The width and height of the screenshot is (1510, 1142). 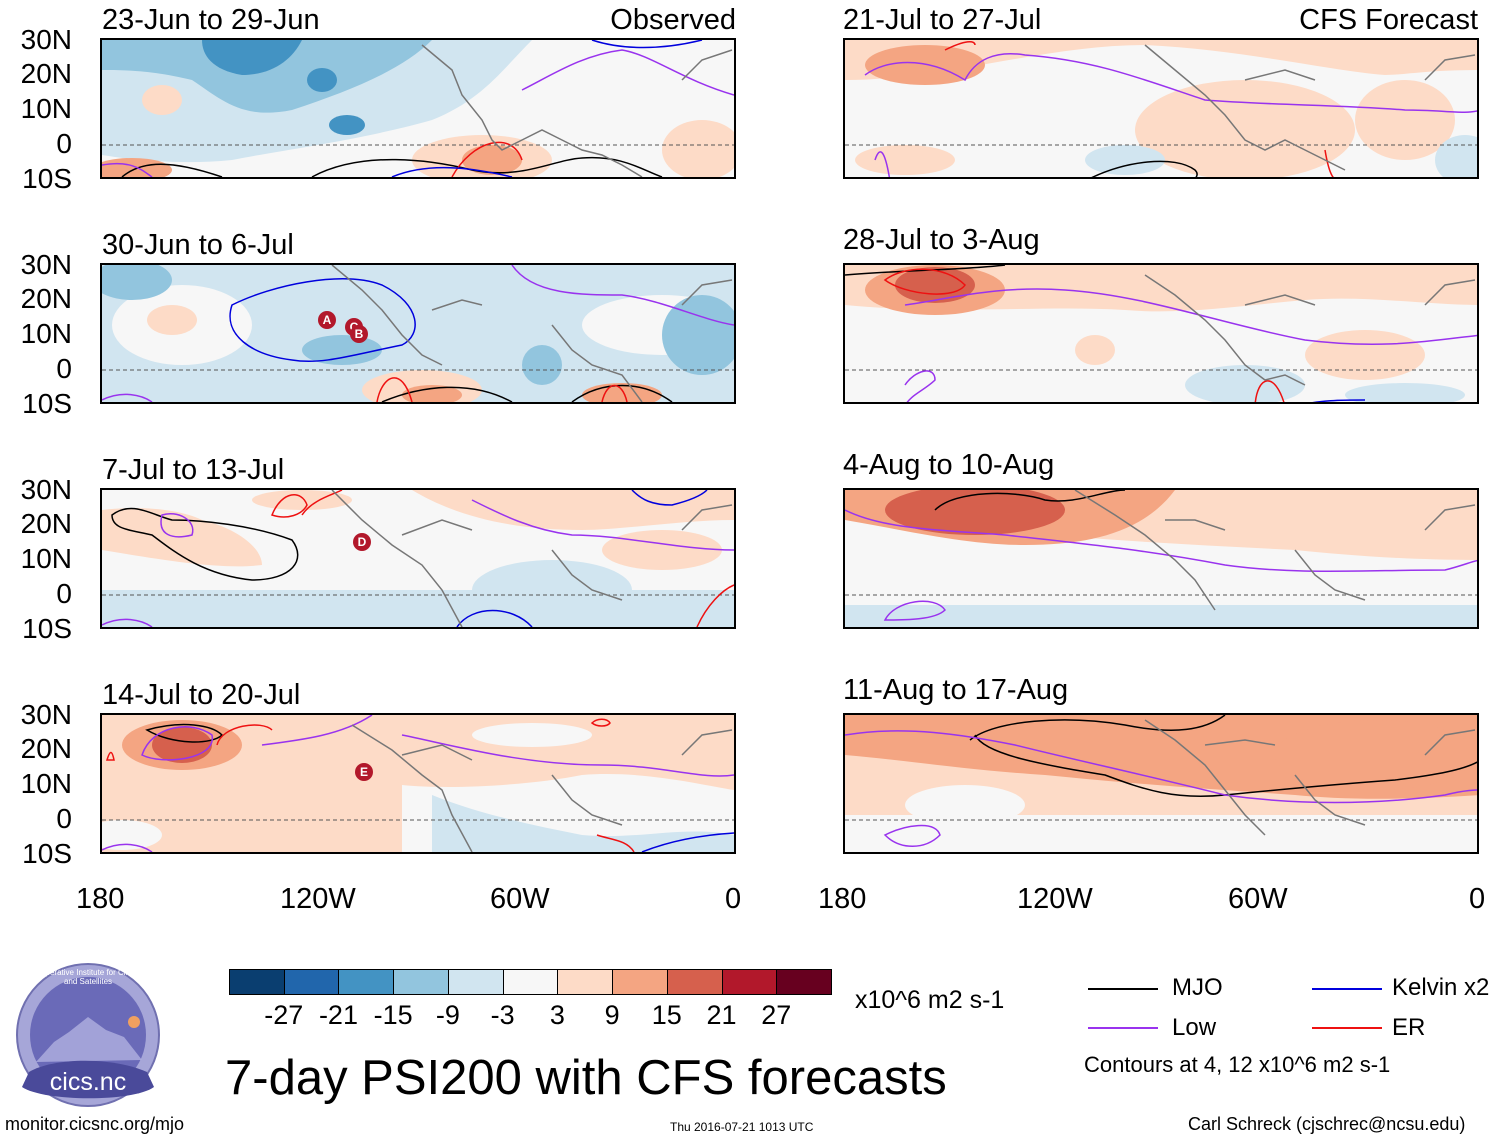 I want to click on colorbar-units: x10^6 m2 s-1, so click(x=930, y=1000).